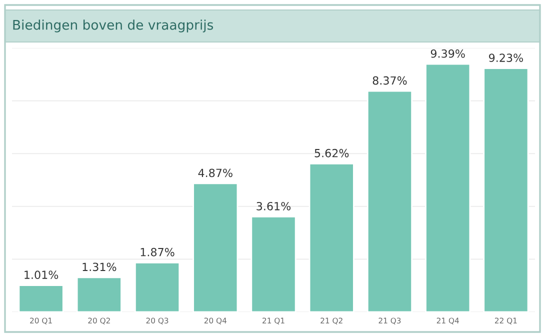 The image size is (546, 336). Describe the element at coordinates (41, 275) in the screenshot. I see `data-label: 1.01%` at that location.